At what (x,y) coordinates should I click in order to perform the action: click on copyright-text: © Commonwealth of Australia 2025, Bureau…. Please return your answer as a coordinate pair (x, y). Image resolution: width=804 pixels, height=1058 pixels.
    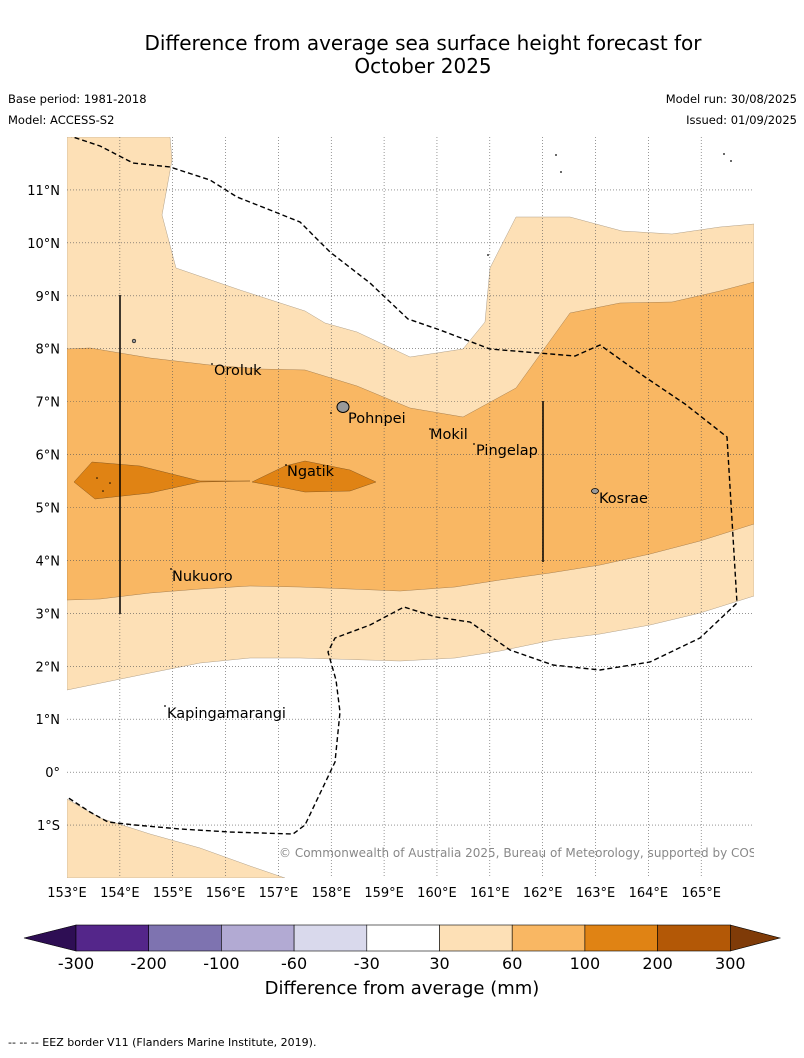
    Looking at the image, I should click on (531, 853).